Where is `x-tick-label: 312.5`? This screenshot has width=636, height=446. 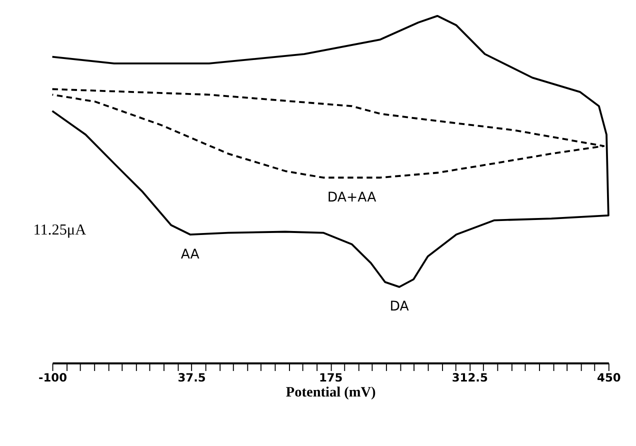 x-tick-label: 312.5 is located at coordinates (470, 377).